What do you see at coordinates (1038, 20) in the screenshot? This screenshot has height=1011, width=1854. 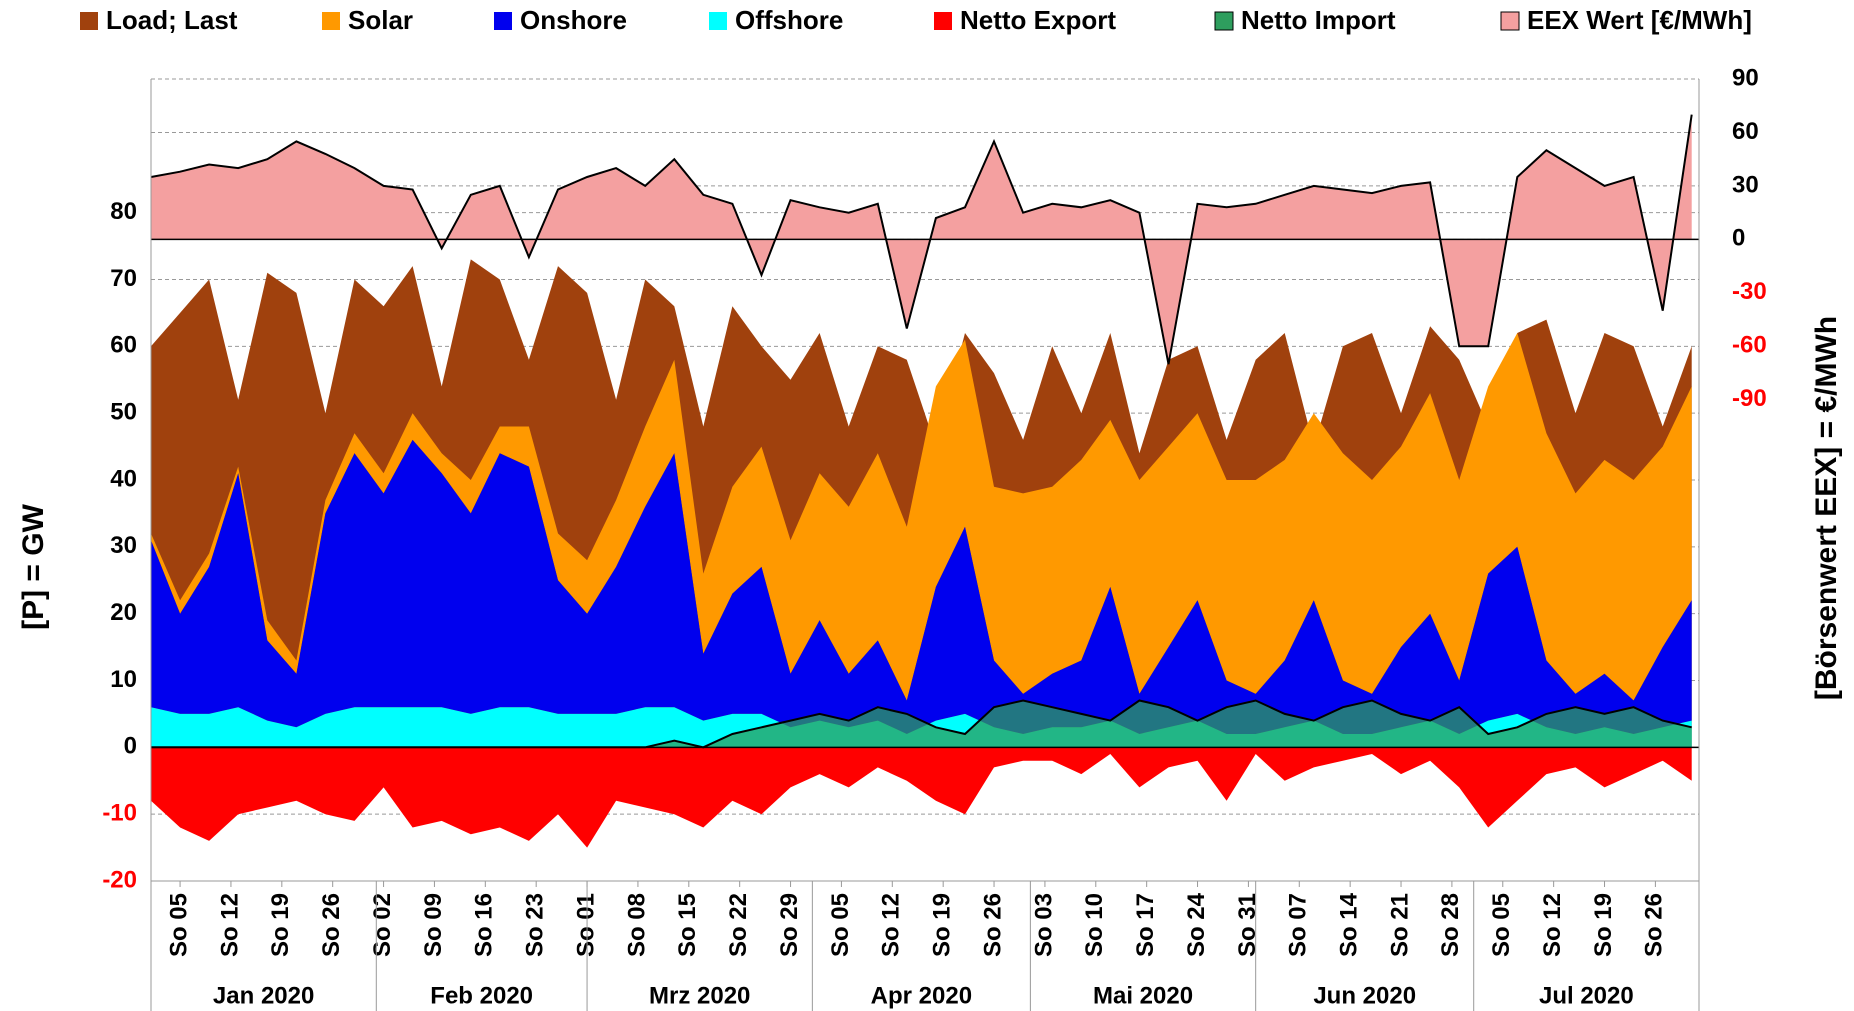 I see `legend-label: Netto Export` at bounding box center [1038, 20].